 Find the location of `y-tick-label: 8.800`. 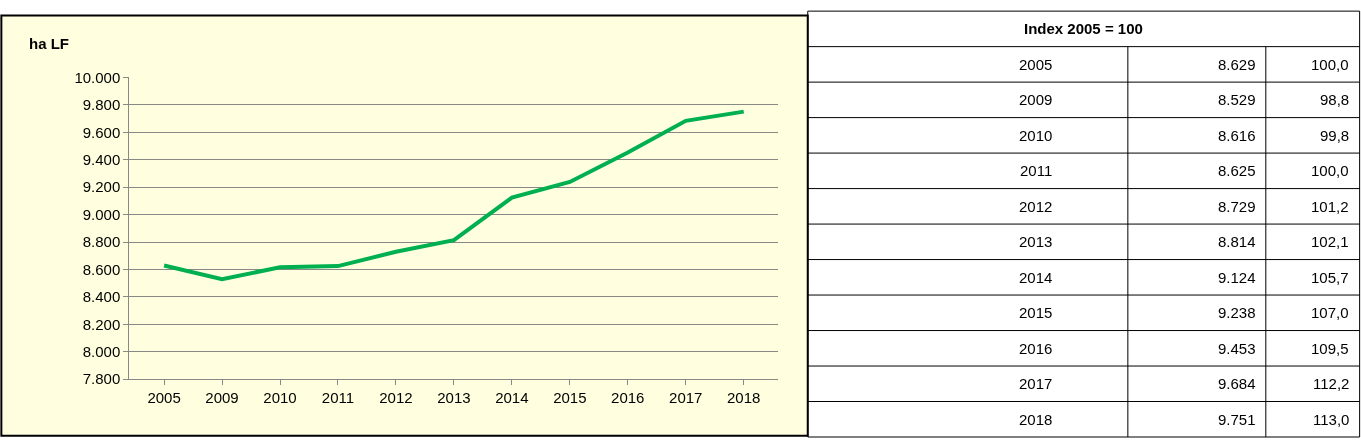

y-tick-label: 8.800 is located at coordinates (101, 242).